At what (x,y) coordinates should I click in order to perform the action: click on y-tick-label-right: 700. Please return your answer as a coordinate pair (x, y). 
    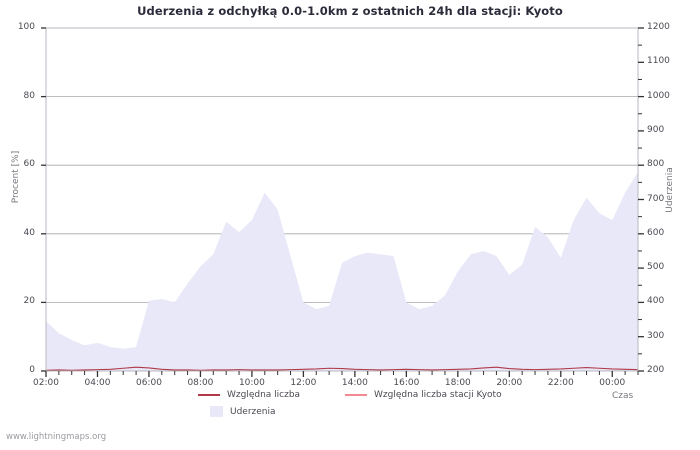
    Looking at the image, I should click on (656, 198).